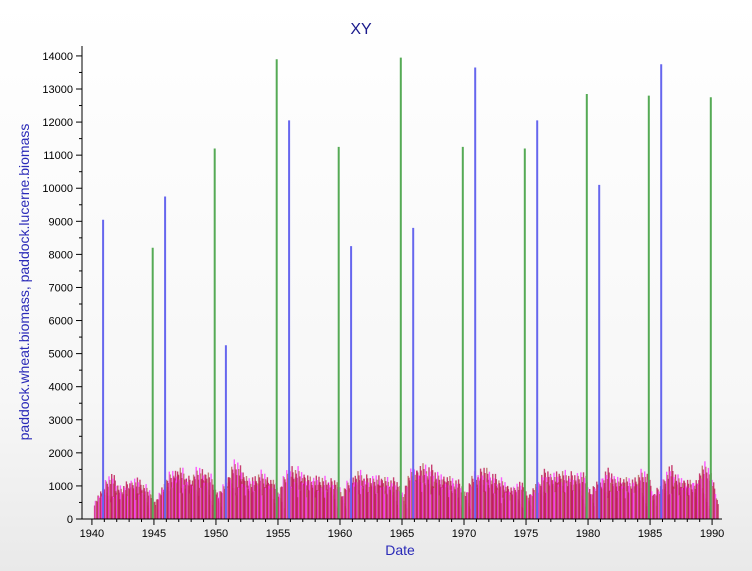 This screenshot has width=752, height=571. I want to click on y-tick-label: 2000, so click(61, 454).